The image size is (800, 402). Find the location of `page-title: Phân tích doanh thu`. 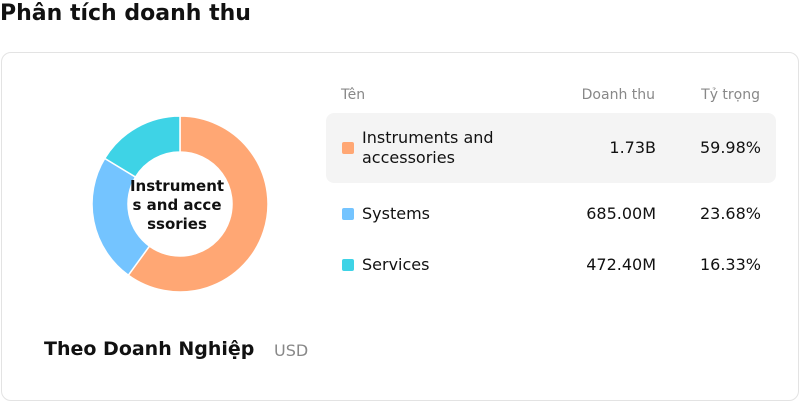

page-title: Phân tích doanh thu is located at coordinates (125, 13).